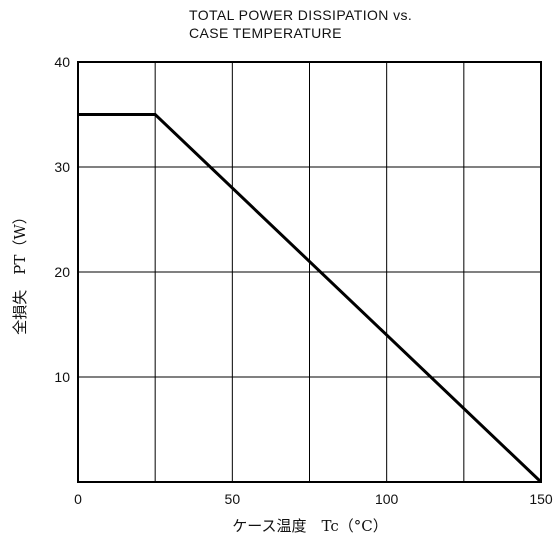  Describe the element at coordinates (62, 62) in the screenshot. I see `y-tick-label: 40` at that location.